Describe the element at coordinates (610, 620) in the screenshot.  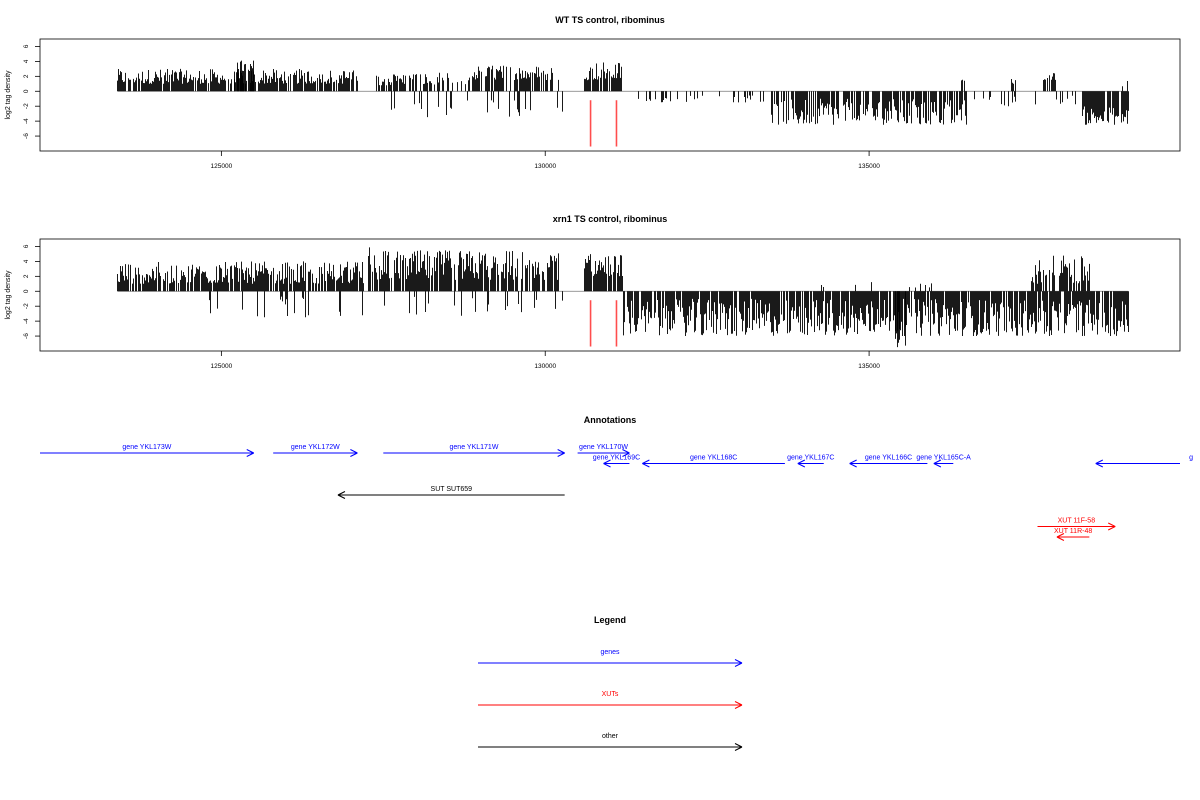
I see `legend-title: Legend` at that location.